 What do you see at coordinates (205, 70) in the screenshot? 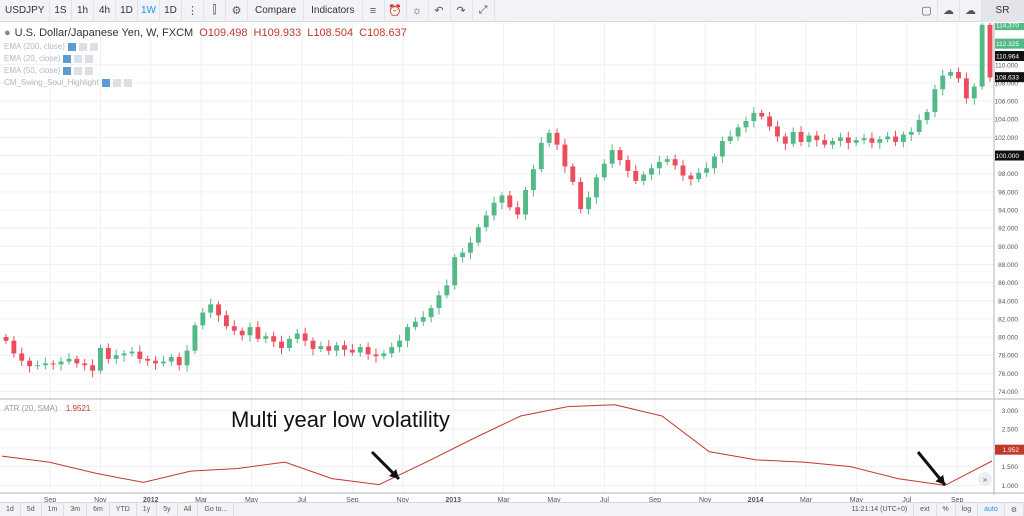
I see `study-ema-50: EMA (50, close)` at bounding box center [205, 70].